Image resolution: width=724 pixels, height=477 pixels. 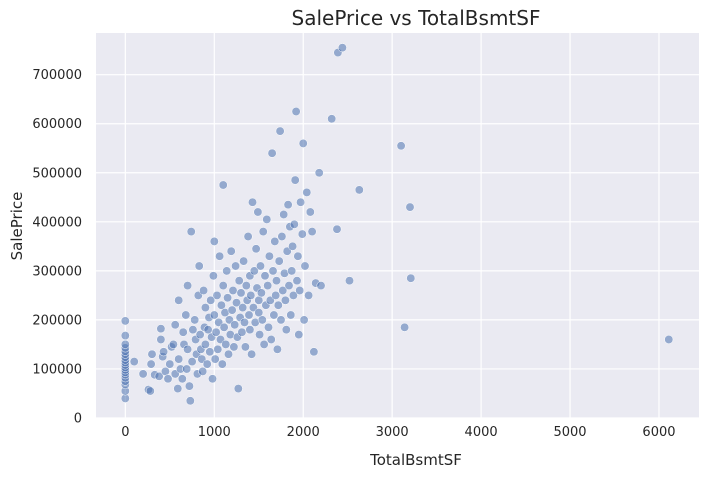 I want to click on x-tick-label: 5000, so click(x=569, y=432).